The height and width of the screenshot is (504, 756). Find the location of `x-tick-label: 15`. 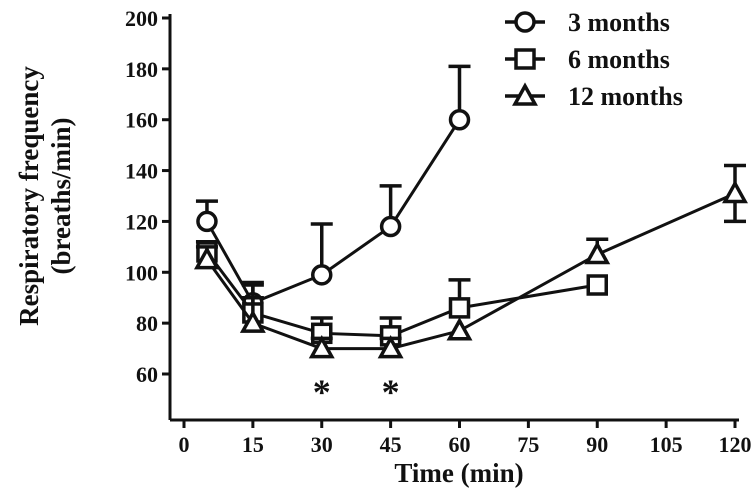

x-tick-label: 15 is located at coordinates (253, 444).